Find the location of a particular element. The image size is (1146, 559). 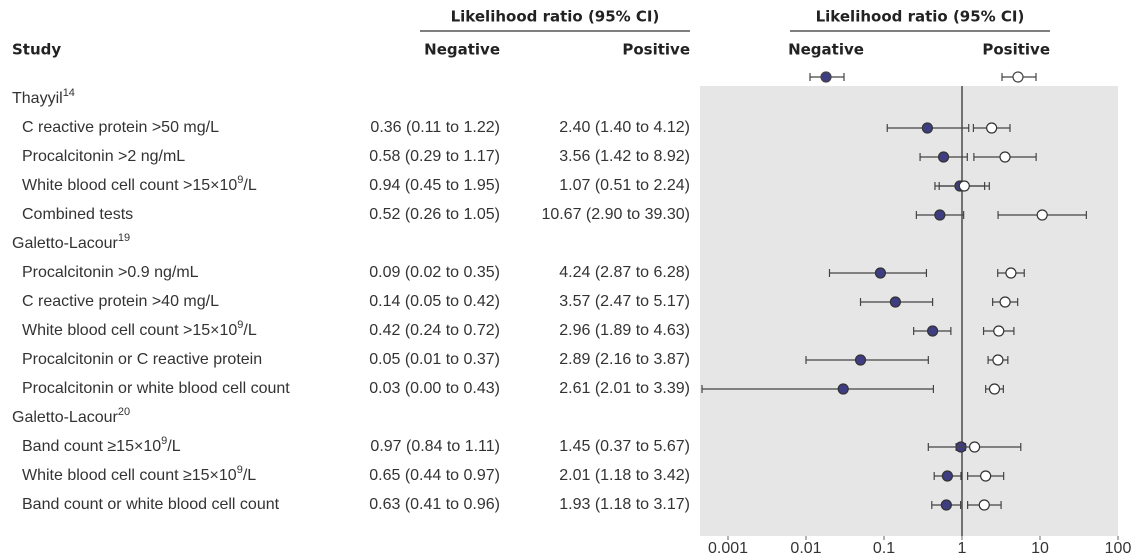

value-label: 0.36 (0.11 to 1.22) is located at coordinates (435, 127).